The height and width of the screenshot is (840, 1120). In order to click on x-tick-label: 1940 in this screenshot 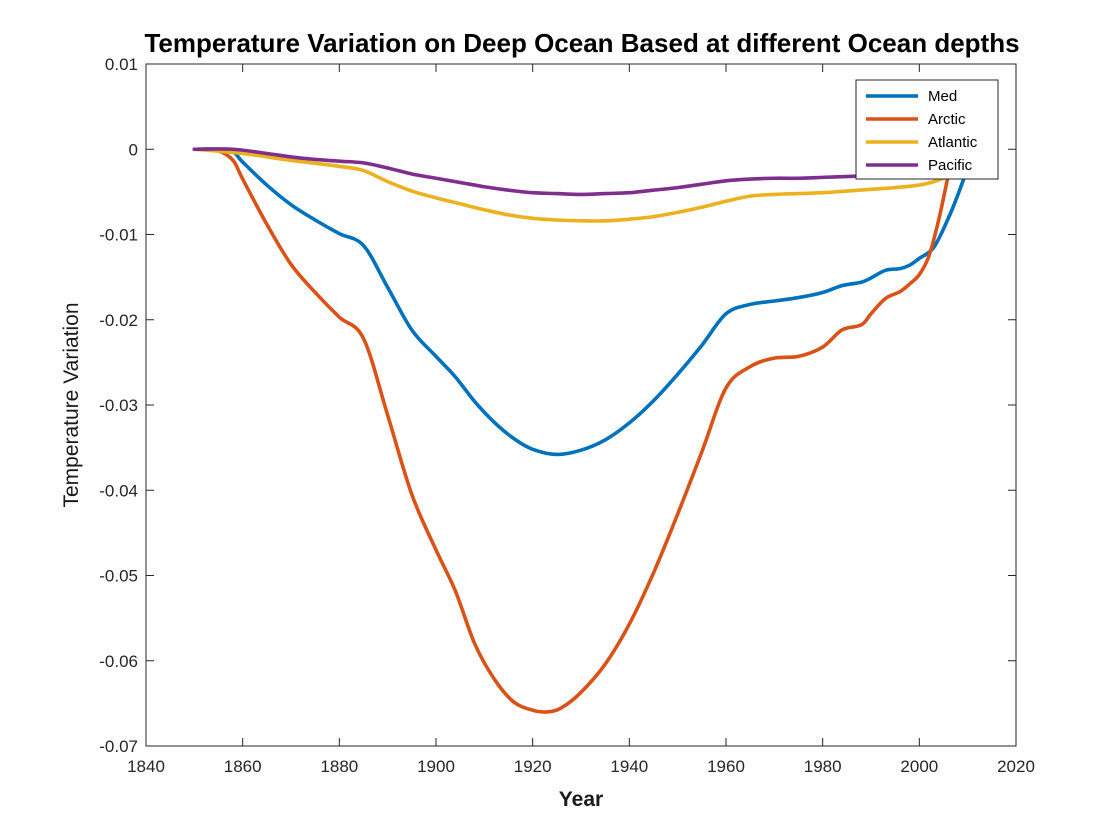, I will do `click(629, 766)`.